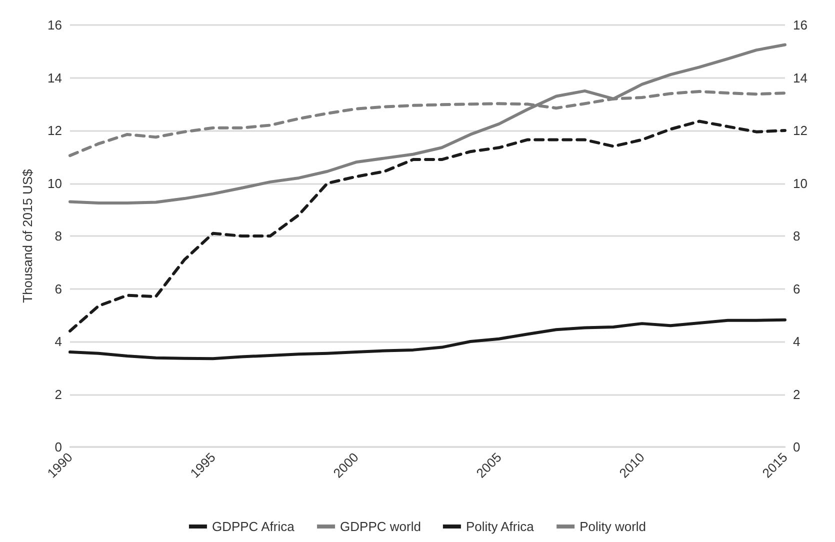 This screenshot has height=542, width=835. Describe the element at coordinates (427, 339) in the screenshot. I see `line-series` at that location.